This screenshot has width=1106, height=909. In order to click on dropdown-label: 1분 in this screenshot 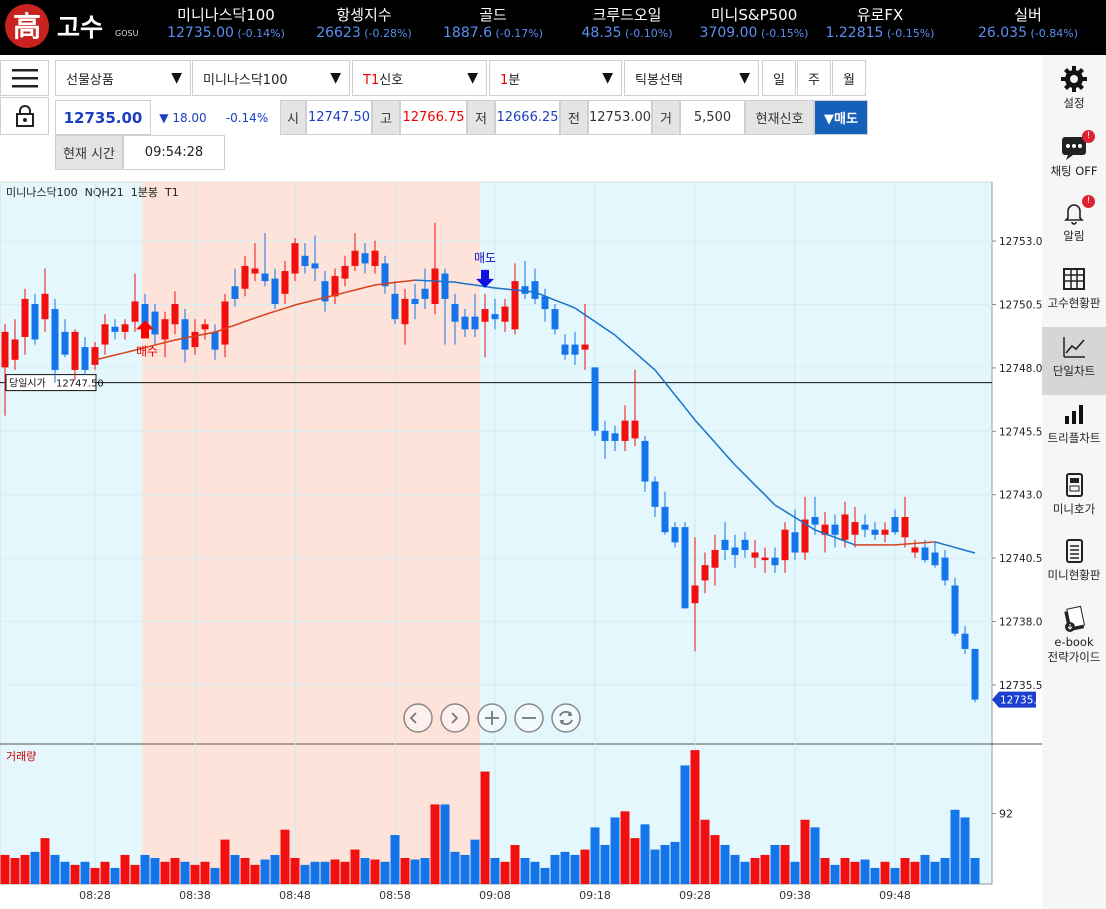, I will do `click(510, 78)`.